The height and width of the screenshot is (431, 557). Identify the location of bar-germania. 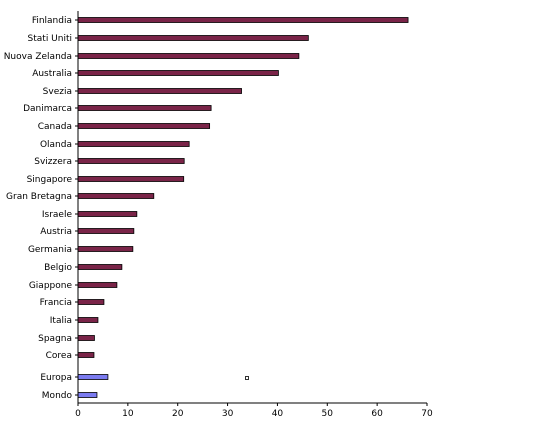
(105, 249).